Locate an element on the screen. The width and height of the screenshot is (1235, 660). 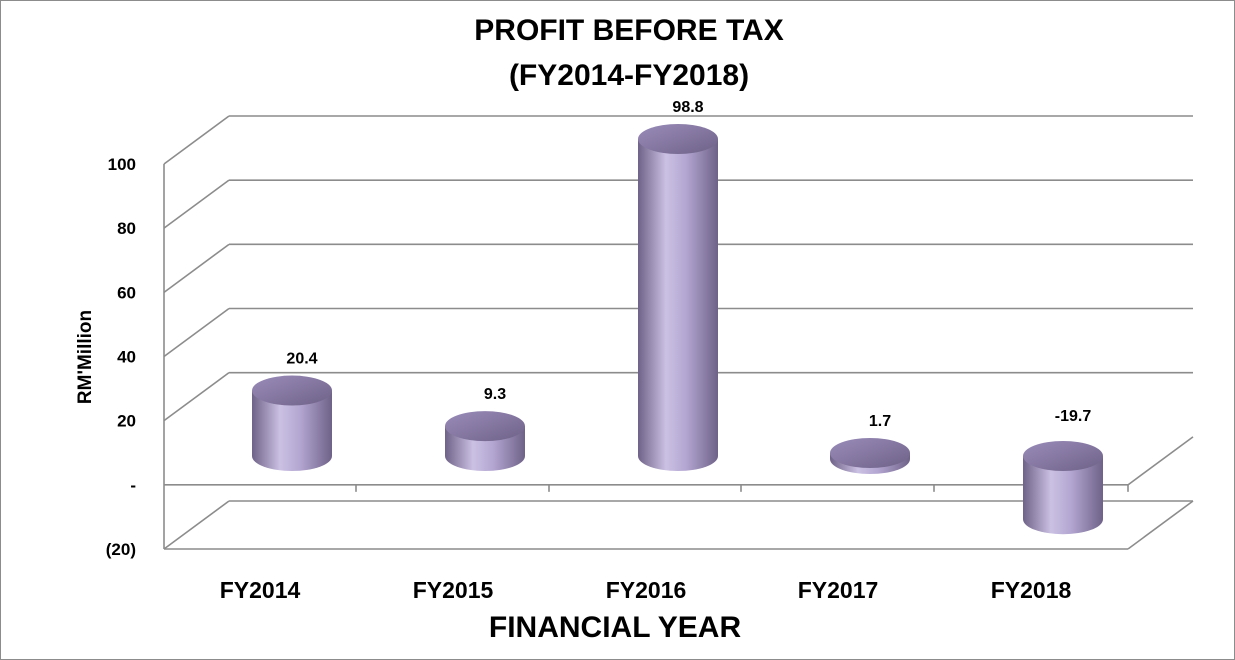
x-category-label: FY2015 is located at coordinates (453, 590).